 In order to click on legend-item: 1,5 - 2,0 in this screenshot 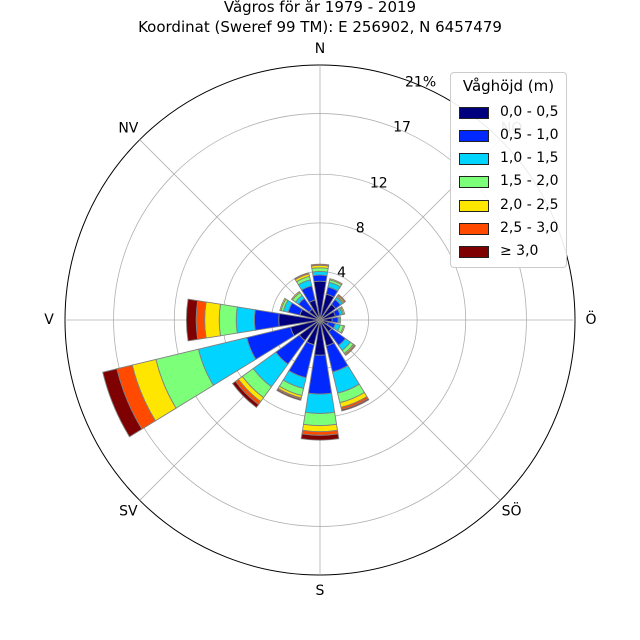, I will do `click(511, 182)`.